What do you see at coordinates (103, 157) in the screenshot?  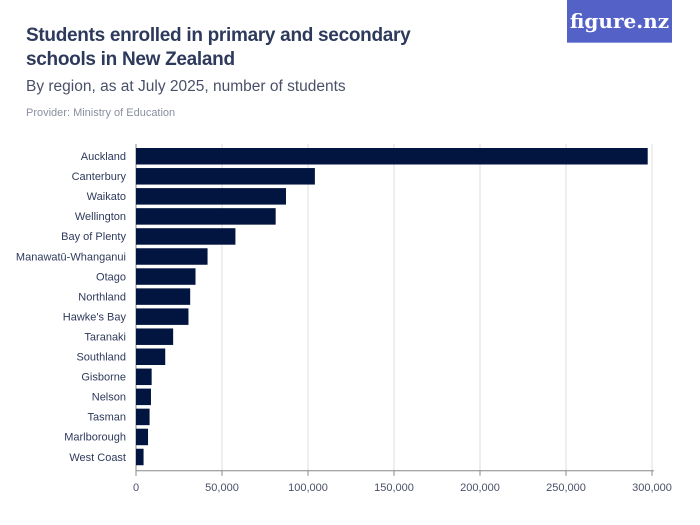 I see `category-label: Auckland` at bounding box center [103, 157].